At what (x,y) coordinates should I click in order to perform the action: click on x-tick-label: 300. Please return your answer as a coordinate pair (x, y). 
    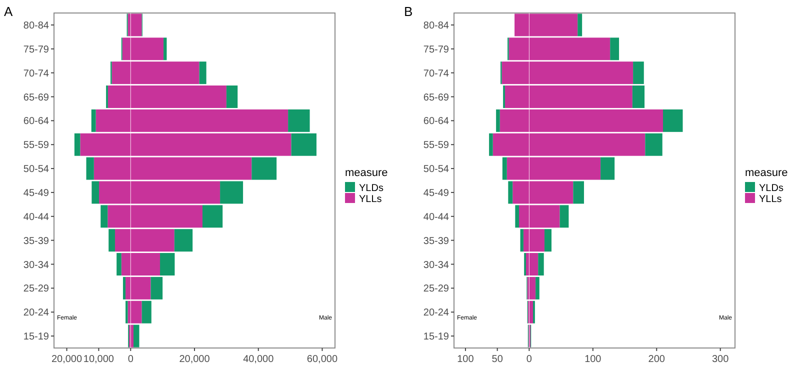
    Looking at the image, I should click on (721, 359).